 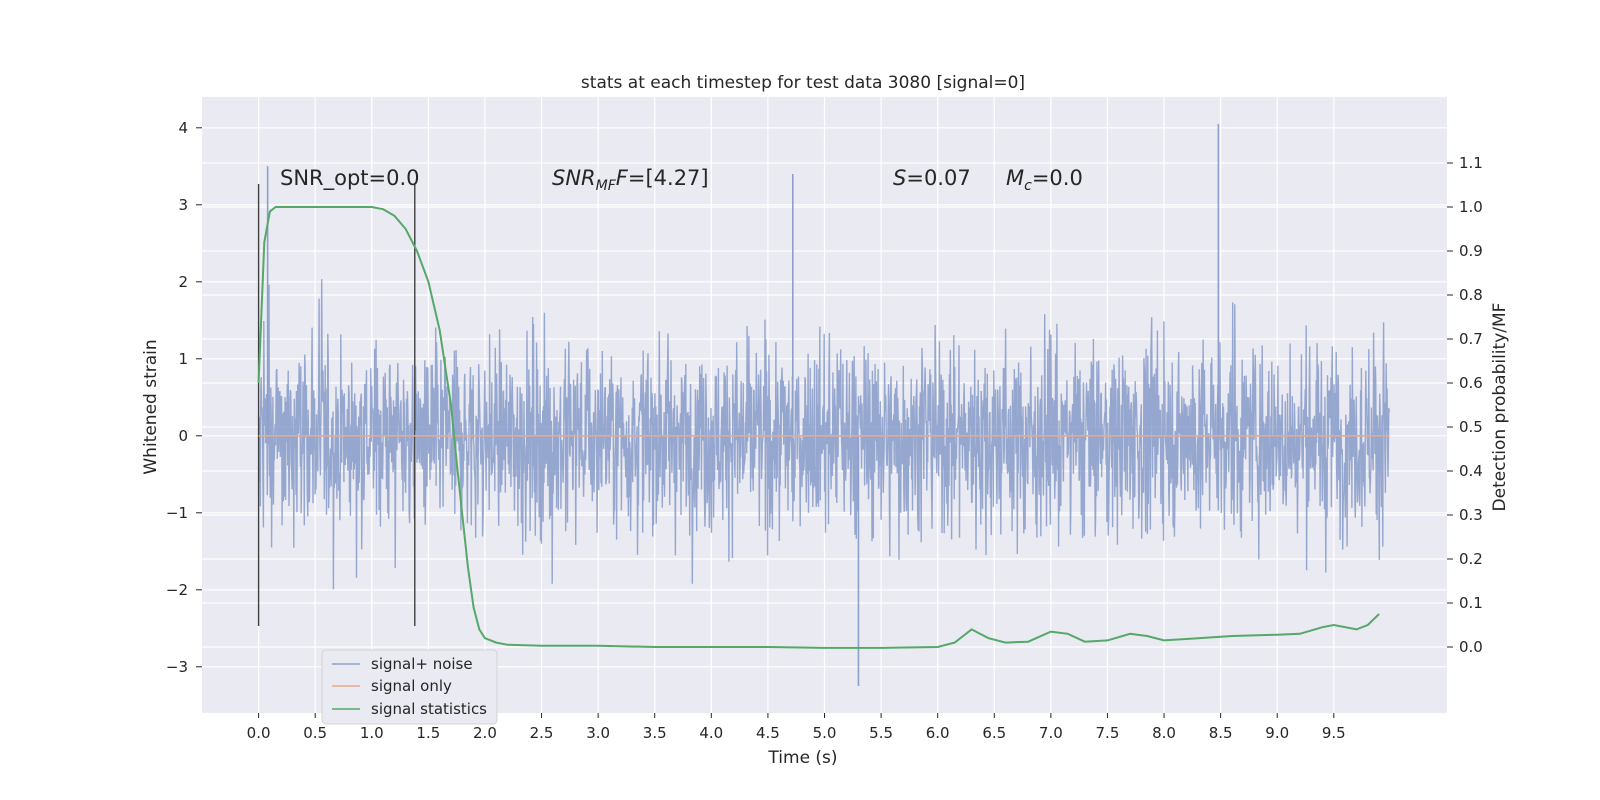 I want to click on x-tick-label: 5.0, so click(x=825, y=733).